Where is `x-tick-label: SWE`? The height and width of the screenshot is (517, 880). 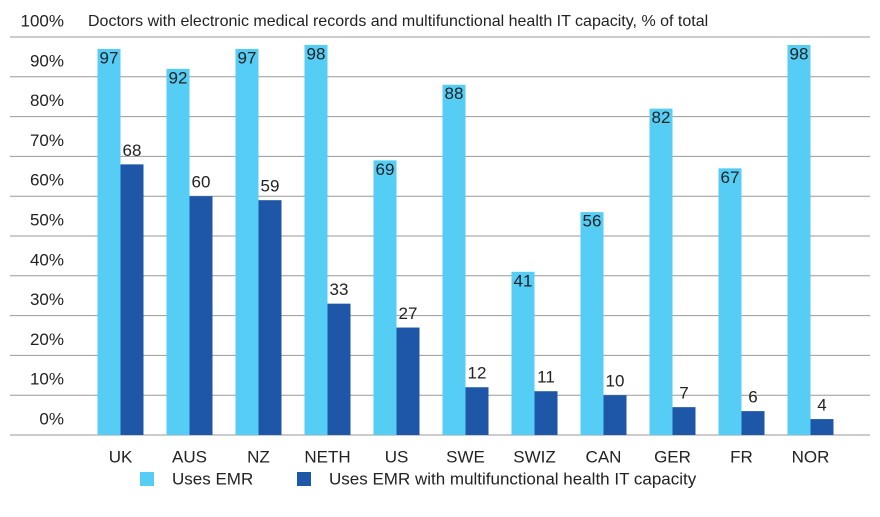
x-tick-label: SWE is located at coordinates (465, 456).